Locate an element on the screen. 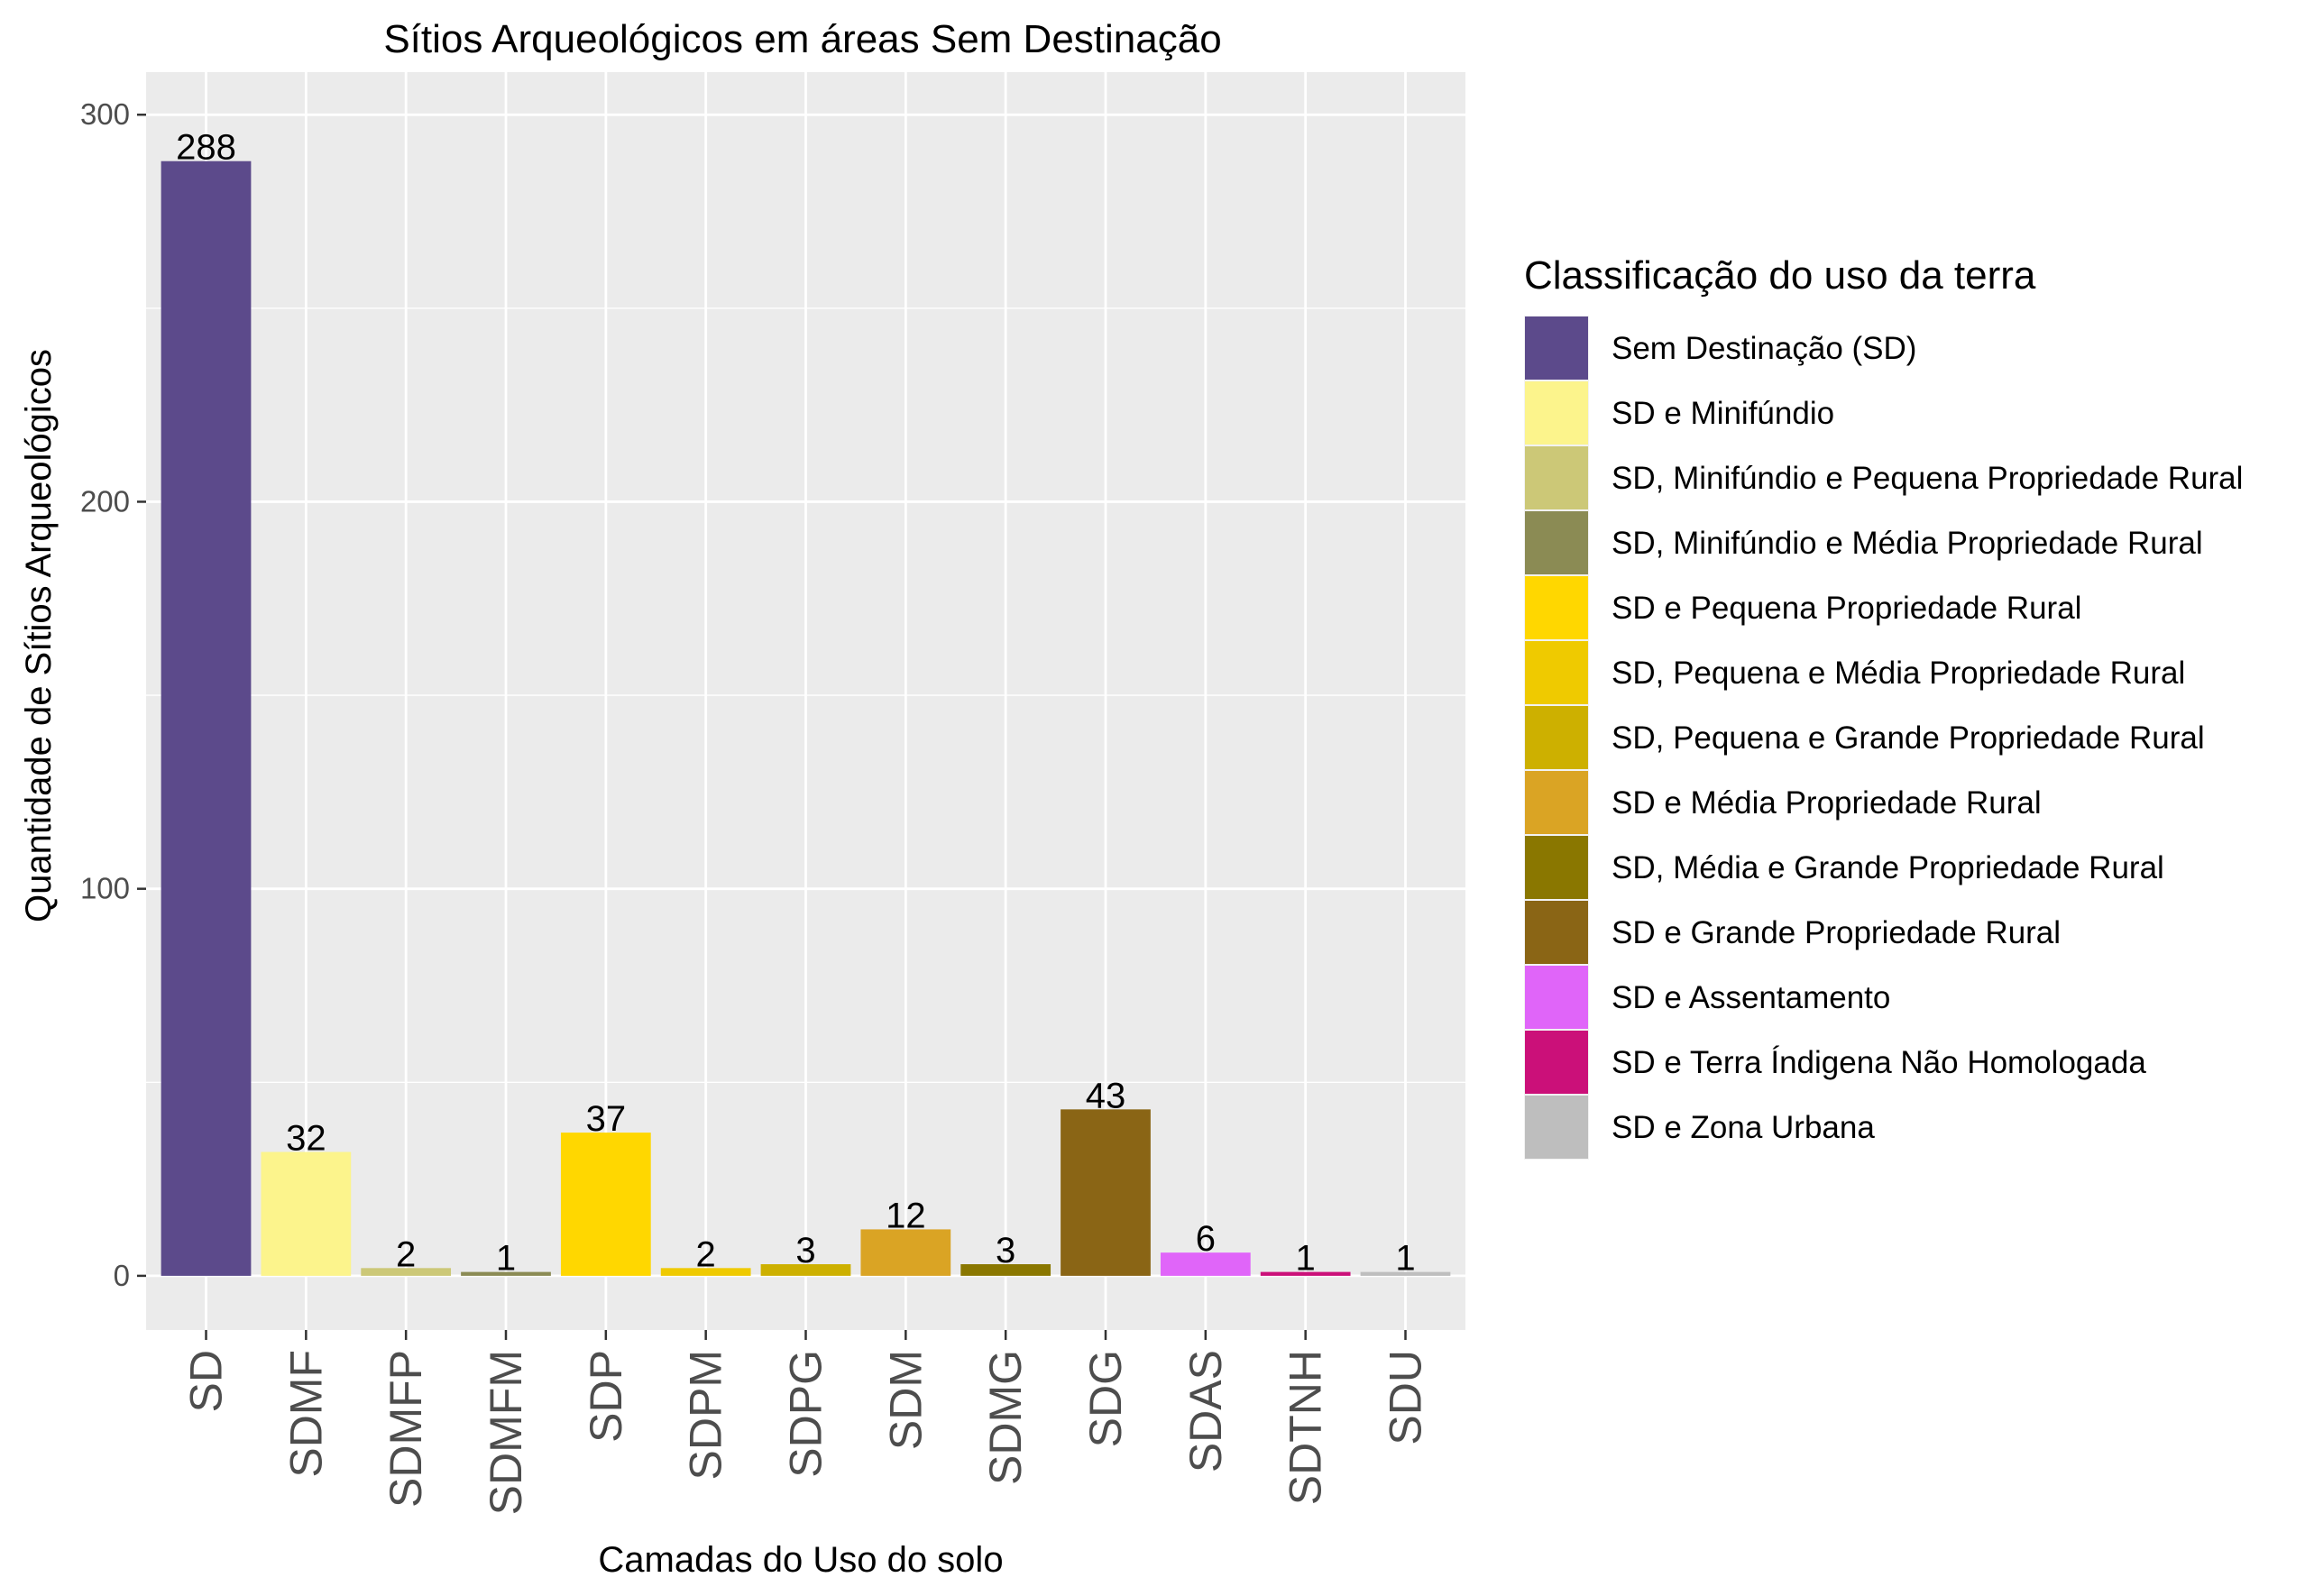  y-axis: 0 100 200 300 is located at coordinates (113, 694).